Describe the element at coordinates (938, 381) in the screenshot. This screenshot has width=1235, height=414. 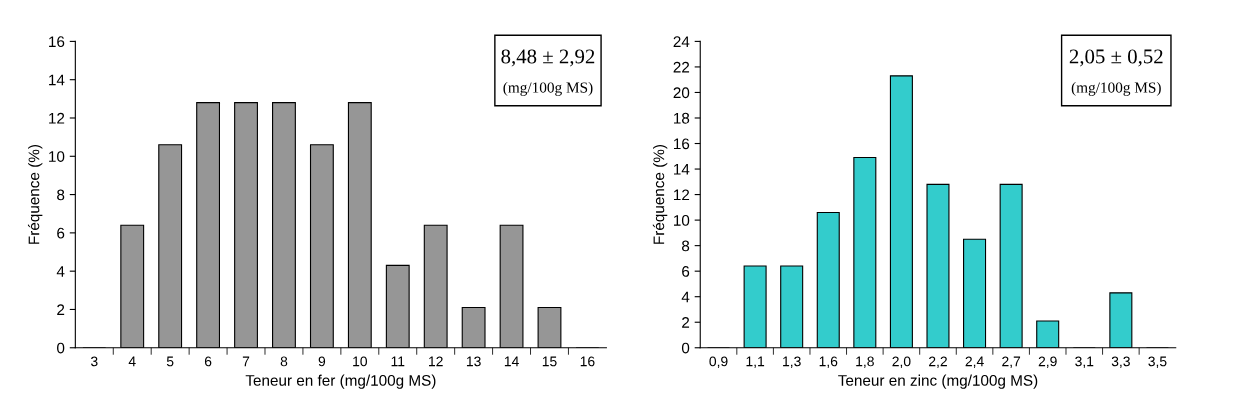
I see `x-axis-title: Teneur en zinc (mg/100g MS)` at that location.